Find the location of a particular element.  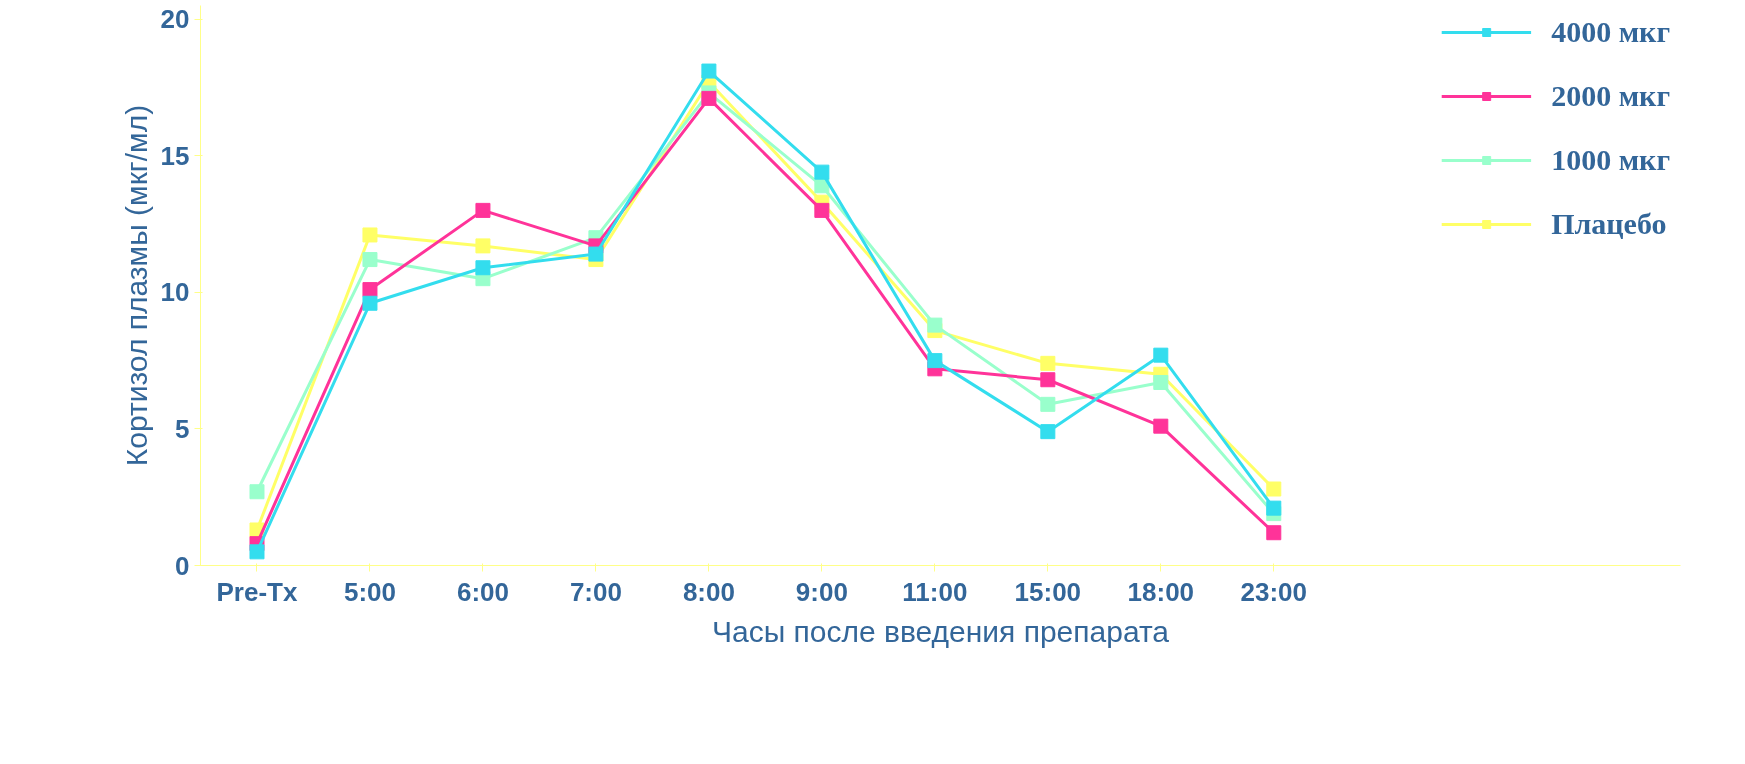

x-tick-label: 8:00 is located at coordinates (708, 591).